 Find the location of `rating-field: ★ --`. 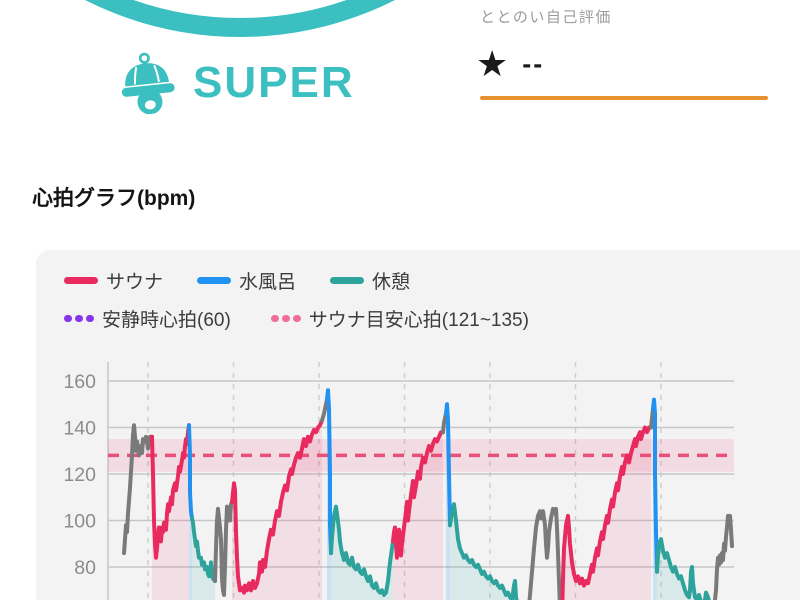

rating-field: ★ -- is located at coordinates (510, 64).